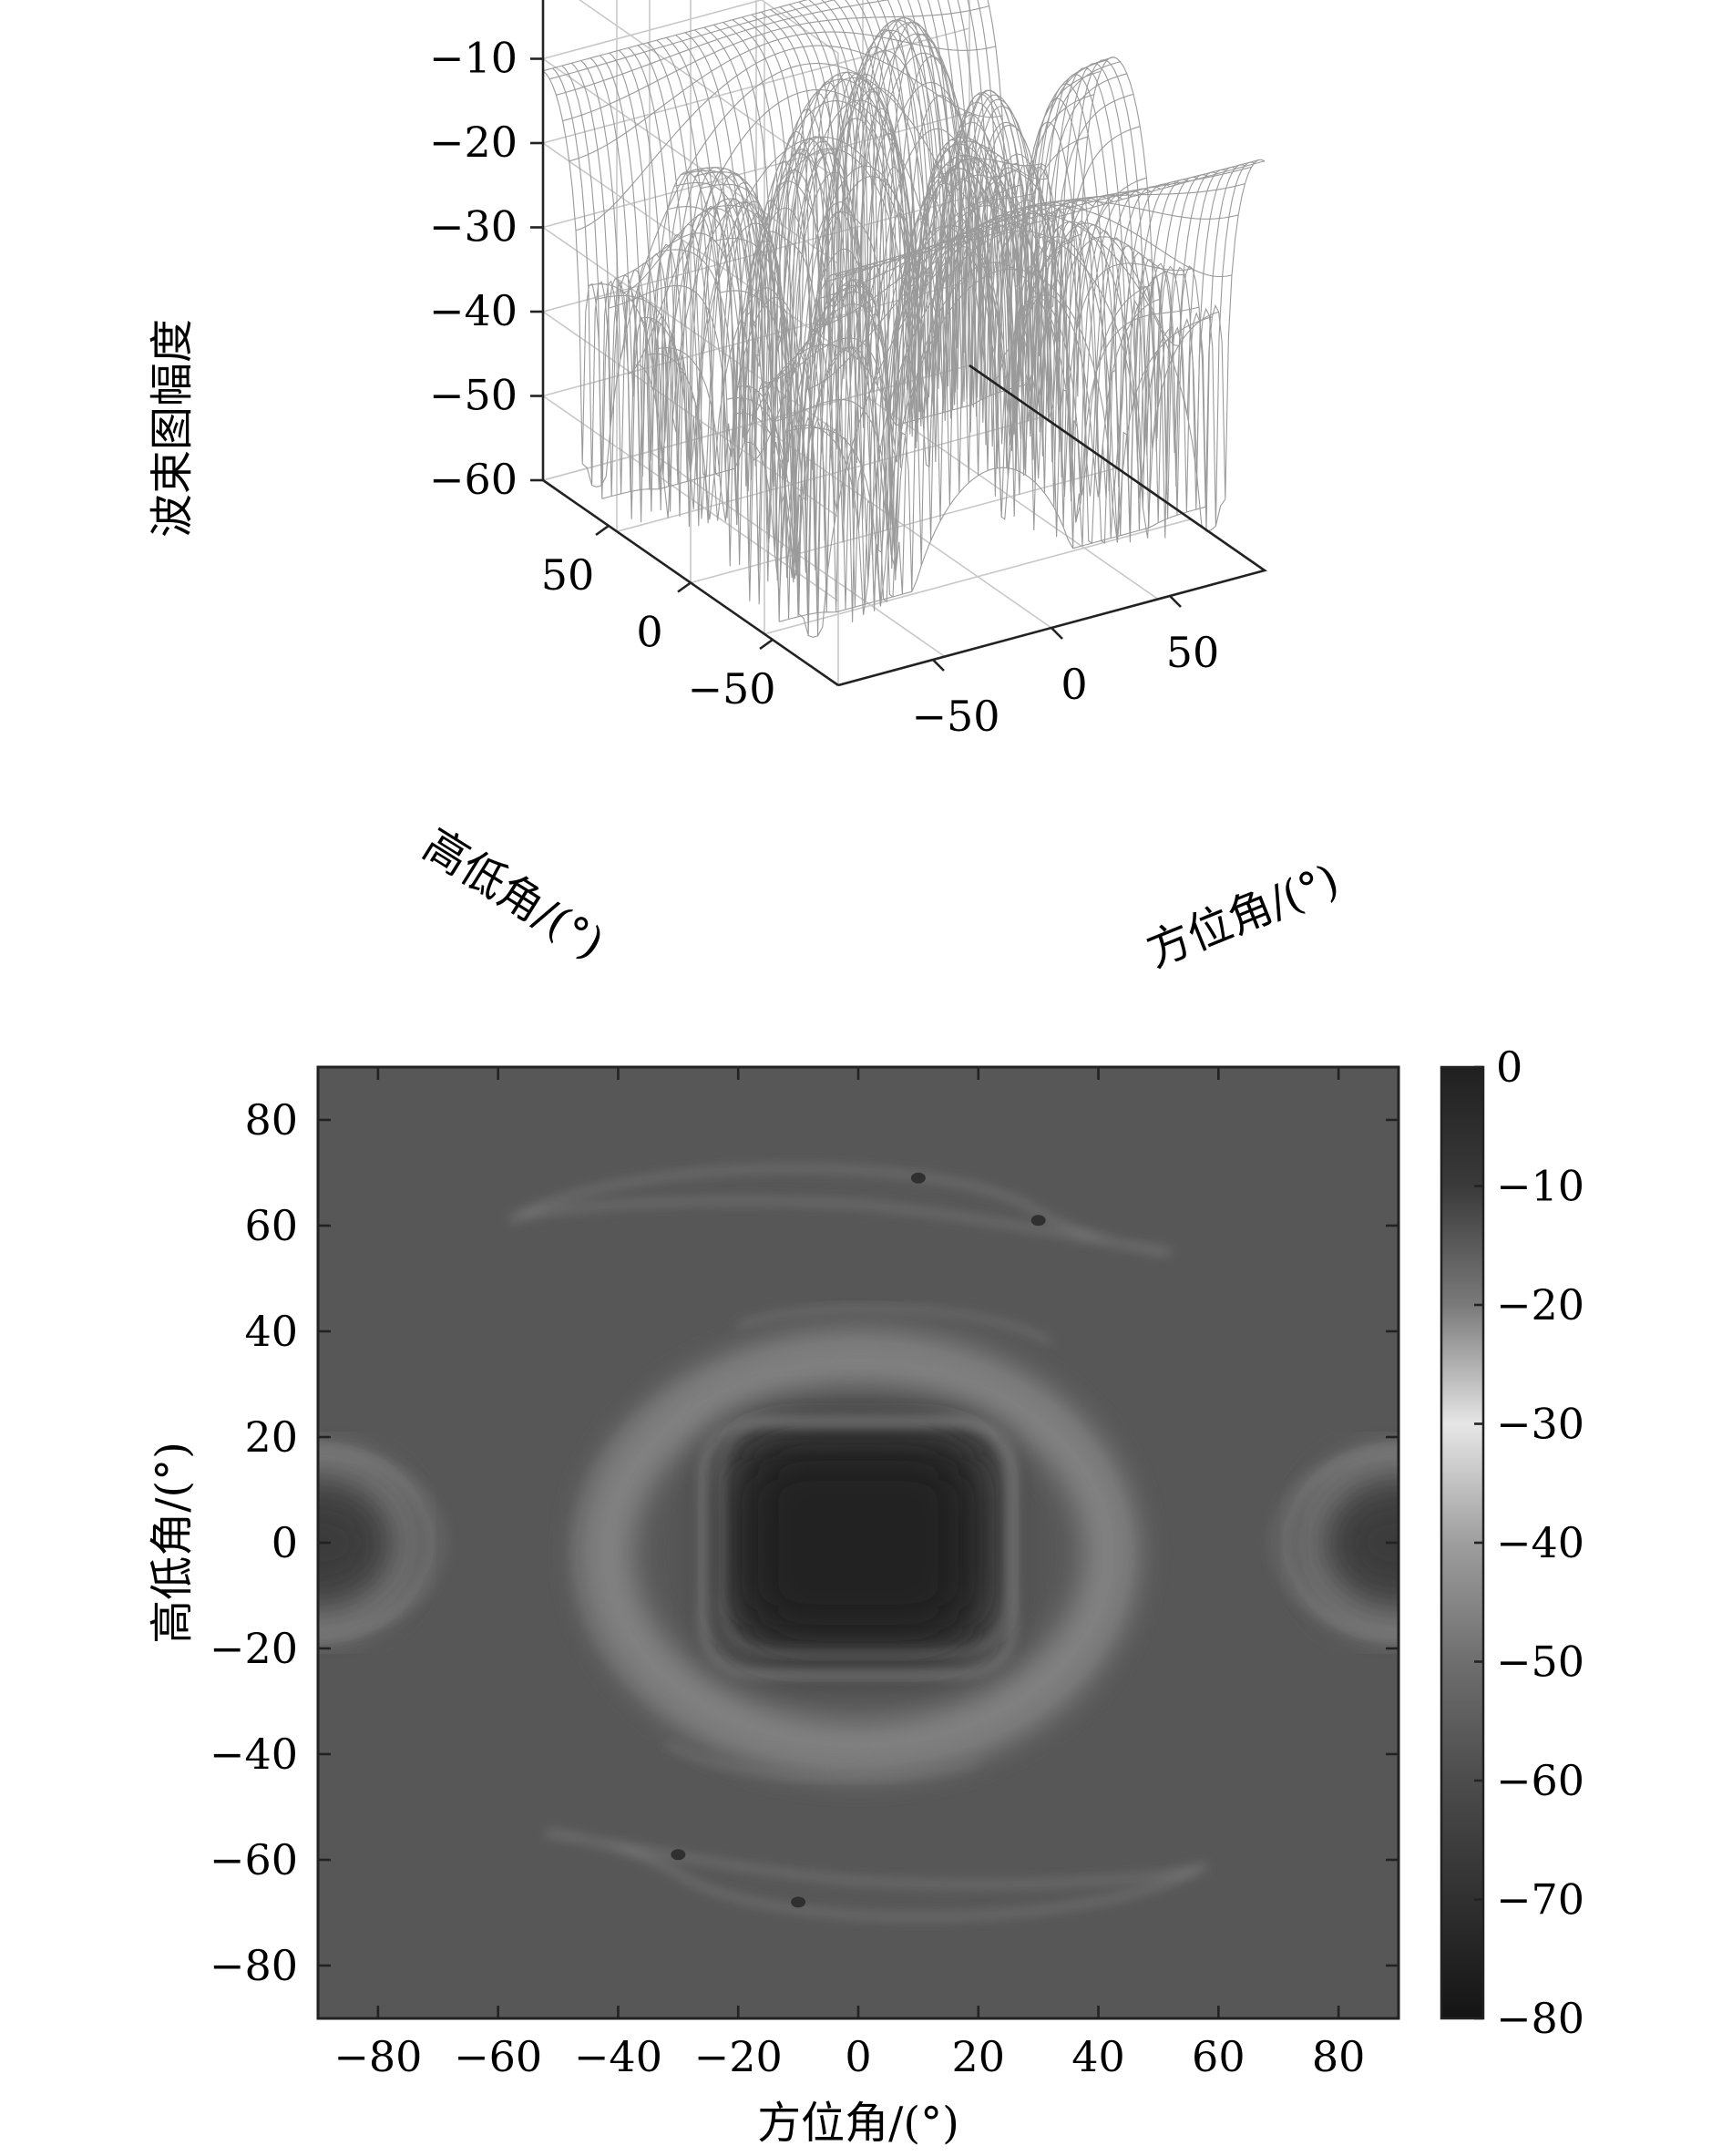 This screenshot has height=2156, width=1722. What do you see at coordinates (254, 1648) in the screenshot?
I see `y-tick-label: −20` at bounding box center [254, 1648].